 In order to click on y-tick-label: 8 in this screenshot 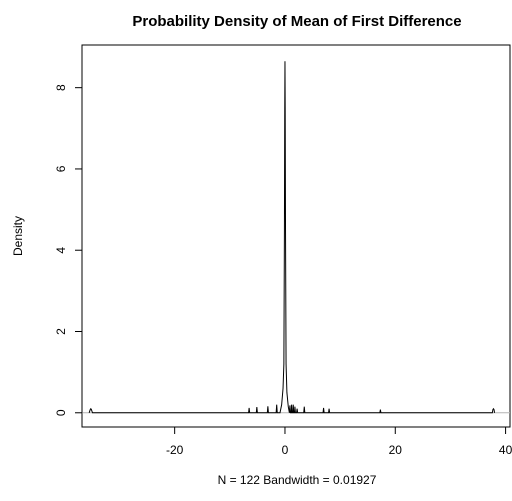, I will do `click(61, 87)`.